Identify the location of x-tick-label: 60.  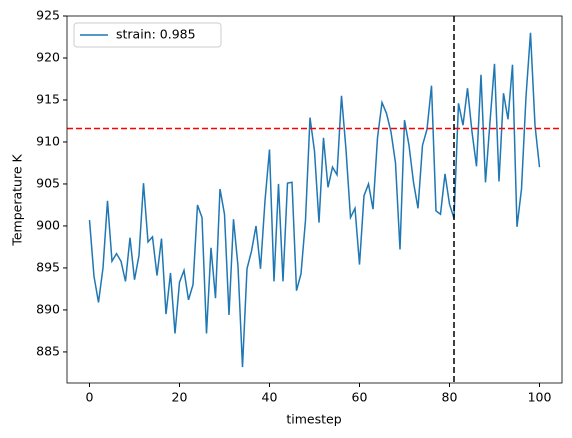
(360, 397).